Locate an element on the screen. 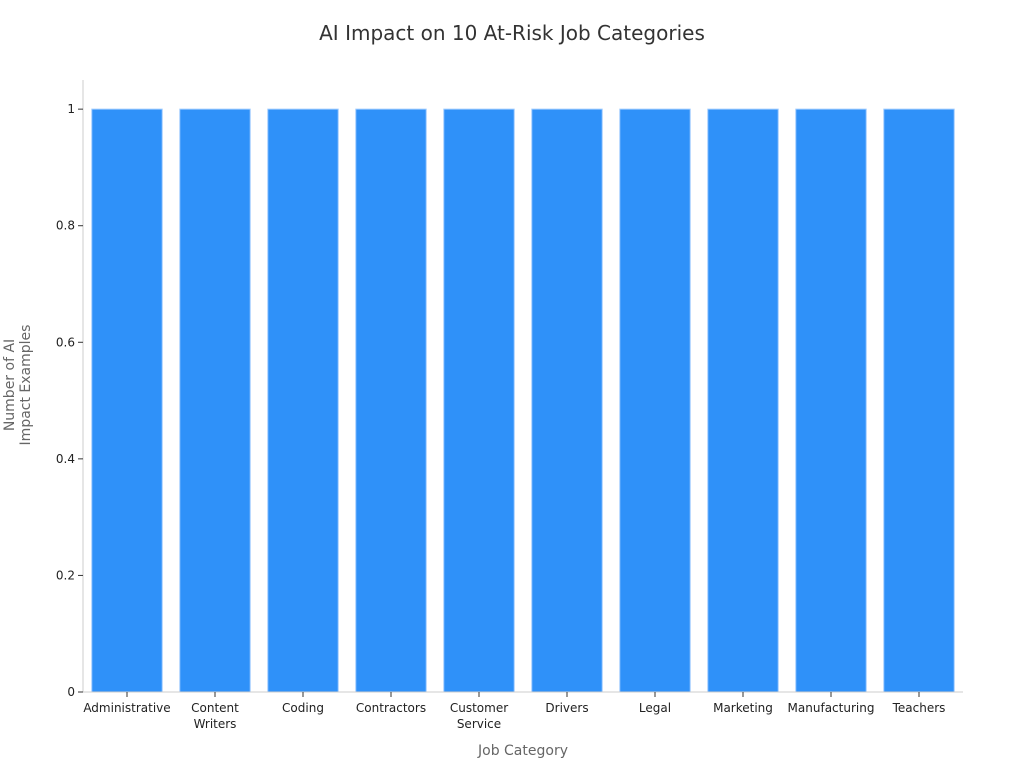 The height and width of the screenshot is (768, 1024). chart-title: AI Impact on 10 At-Risk Job Categories is located at coordinates (512, 33).